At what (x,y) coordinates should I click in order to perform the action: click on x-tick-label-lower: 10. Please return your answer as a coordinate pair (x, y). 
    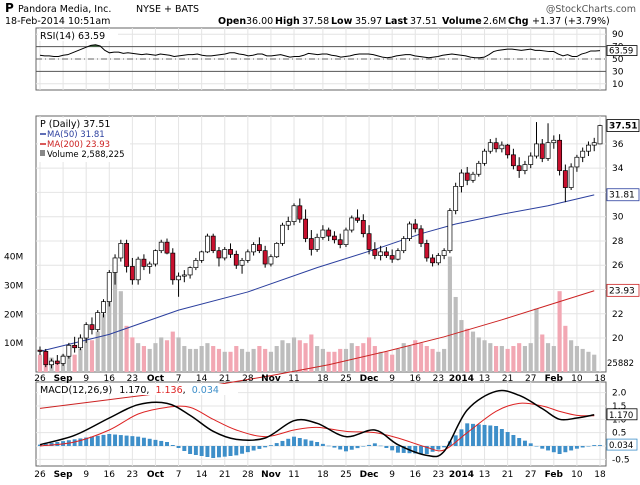
    Looking at the image, I should click on (577, 475).